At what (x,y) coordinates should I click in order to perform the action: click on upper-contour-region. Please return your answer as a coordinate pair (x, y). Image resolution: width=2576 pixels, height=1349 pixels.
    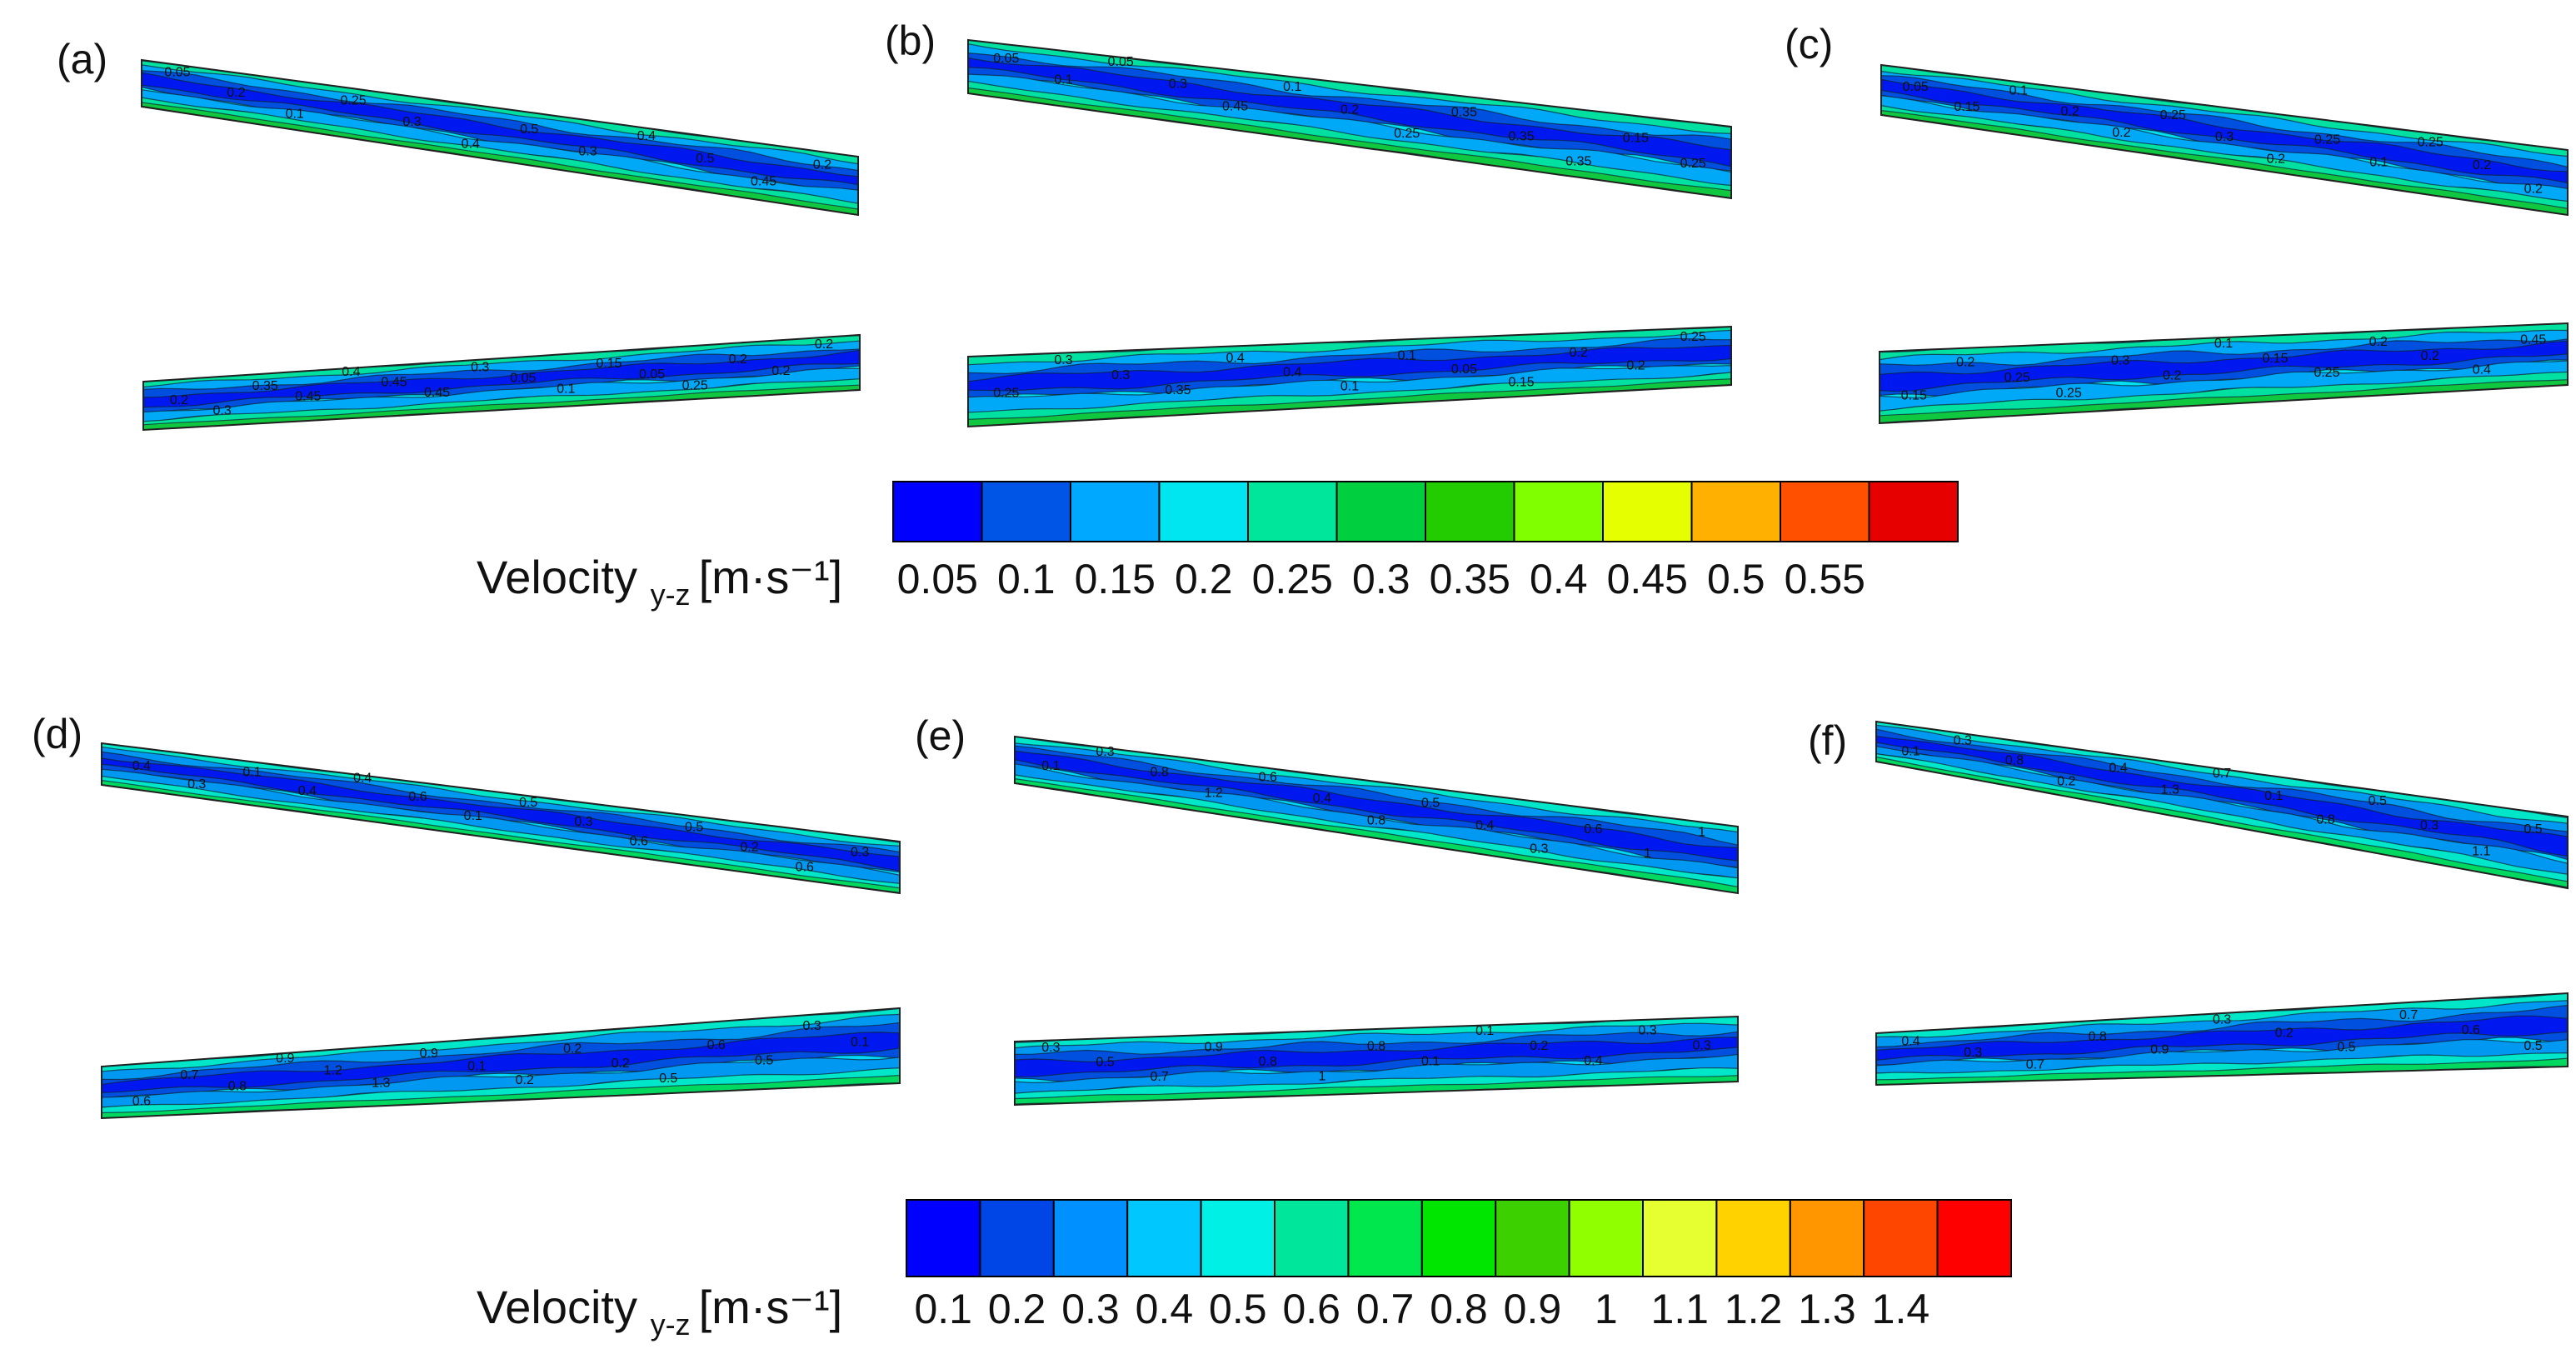
    Looking at the image, I should click on (2222, 805).